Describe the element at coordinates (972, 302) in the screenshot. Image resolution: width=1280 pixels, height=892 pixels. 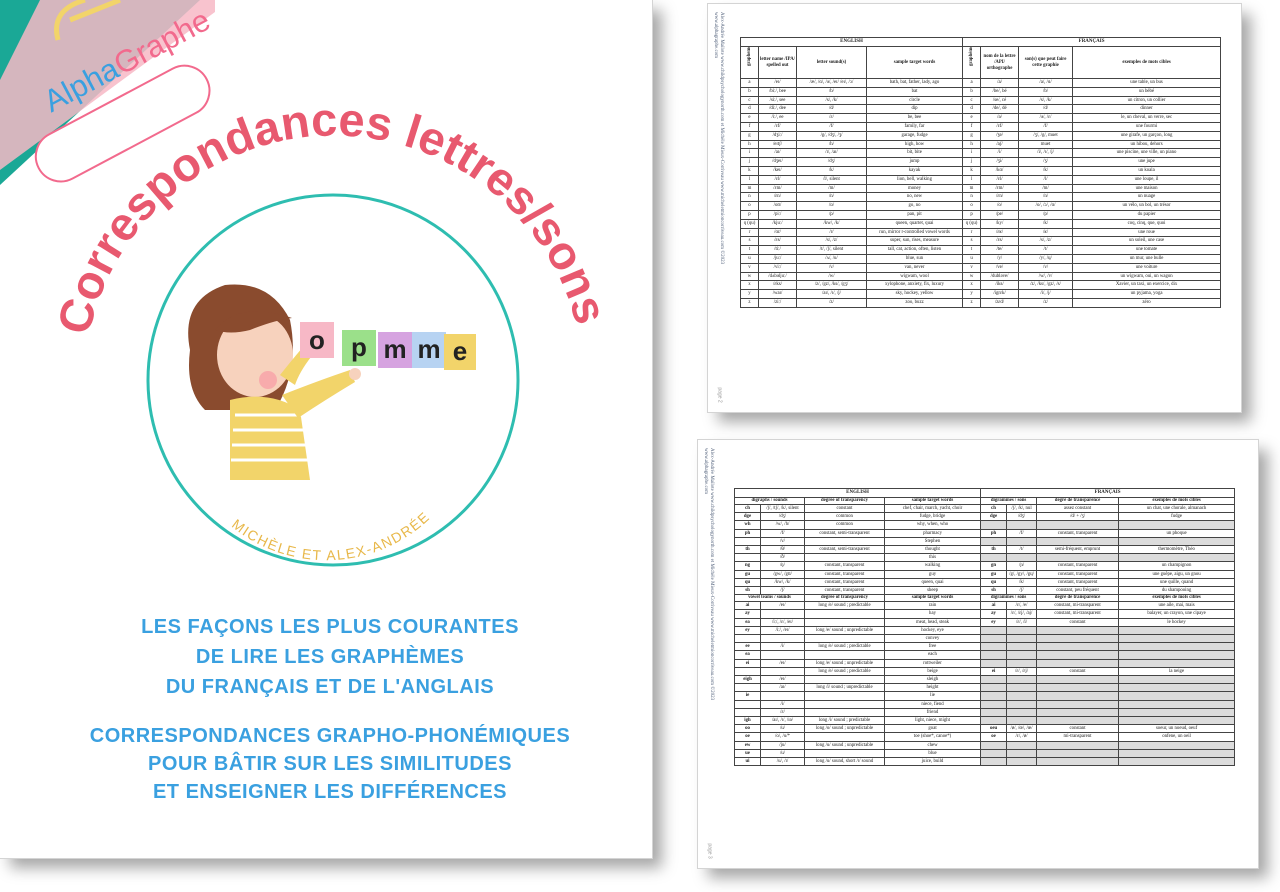
I see `table-cell: z` at that location.